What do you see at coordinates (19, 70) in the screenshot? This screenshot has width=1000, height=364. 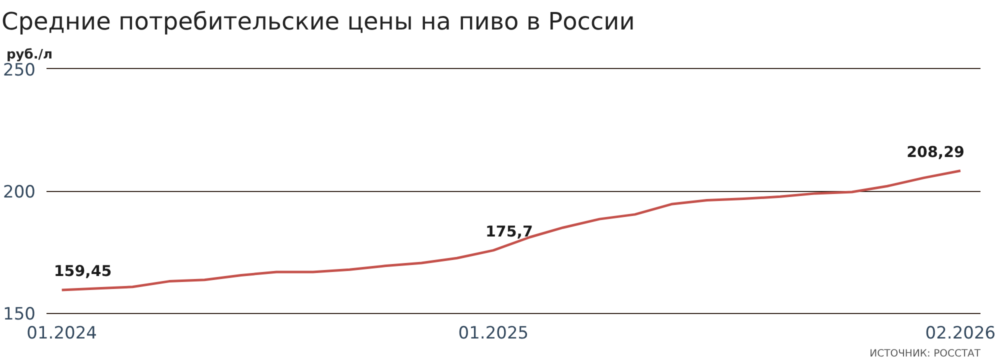 I see `y-tick-label: 250` at bounding box center [19, 70].